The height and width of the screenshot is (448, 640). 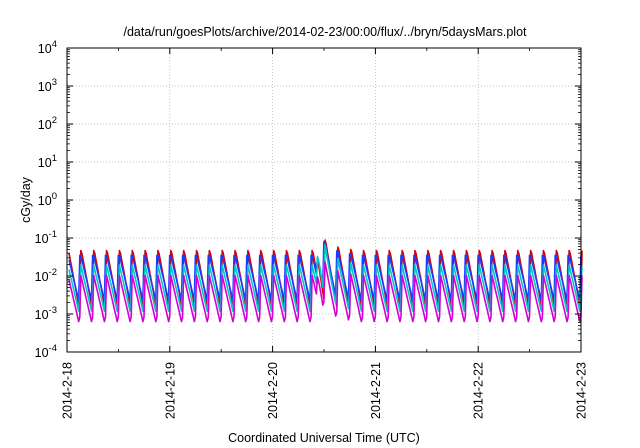 What do you see at coordinates (582, 390) in the screenshot?
I see `x-tick-label: 2014-2-23` at bounding box center [582, 390].